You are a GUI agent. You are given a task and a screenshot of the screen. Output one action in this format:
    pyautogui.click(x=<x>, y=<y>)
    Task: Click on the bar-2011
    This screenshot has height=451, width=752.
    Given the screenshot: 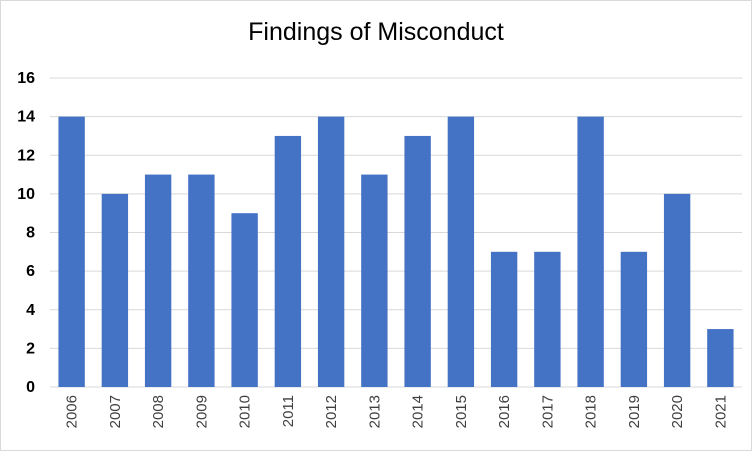 What is the action you would take?
    pyautogui.click(x=288, y=261)
    